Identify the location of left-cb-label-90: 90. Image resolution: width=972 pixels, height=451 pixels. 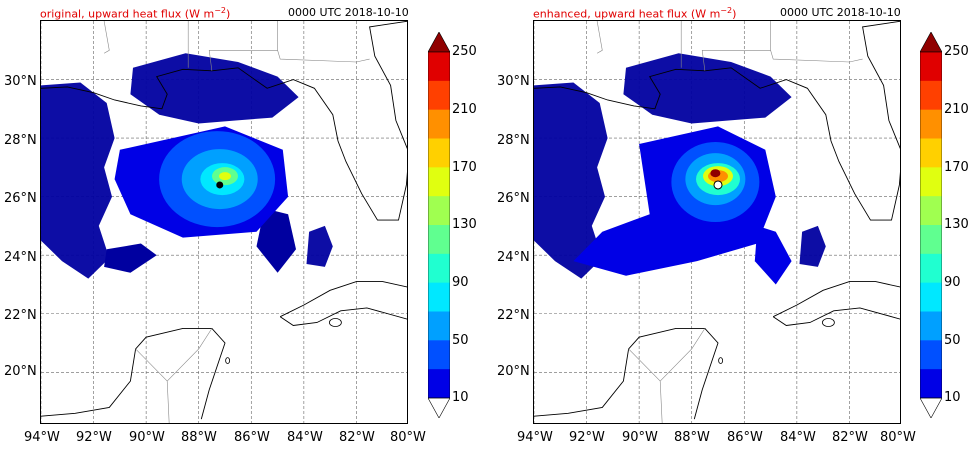
(460, 282).